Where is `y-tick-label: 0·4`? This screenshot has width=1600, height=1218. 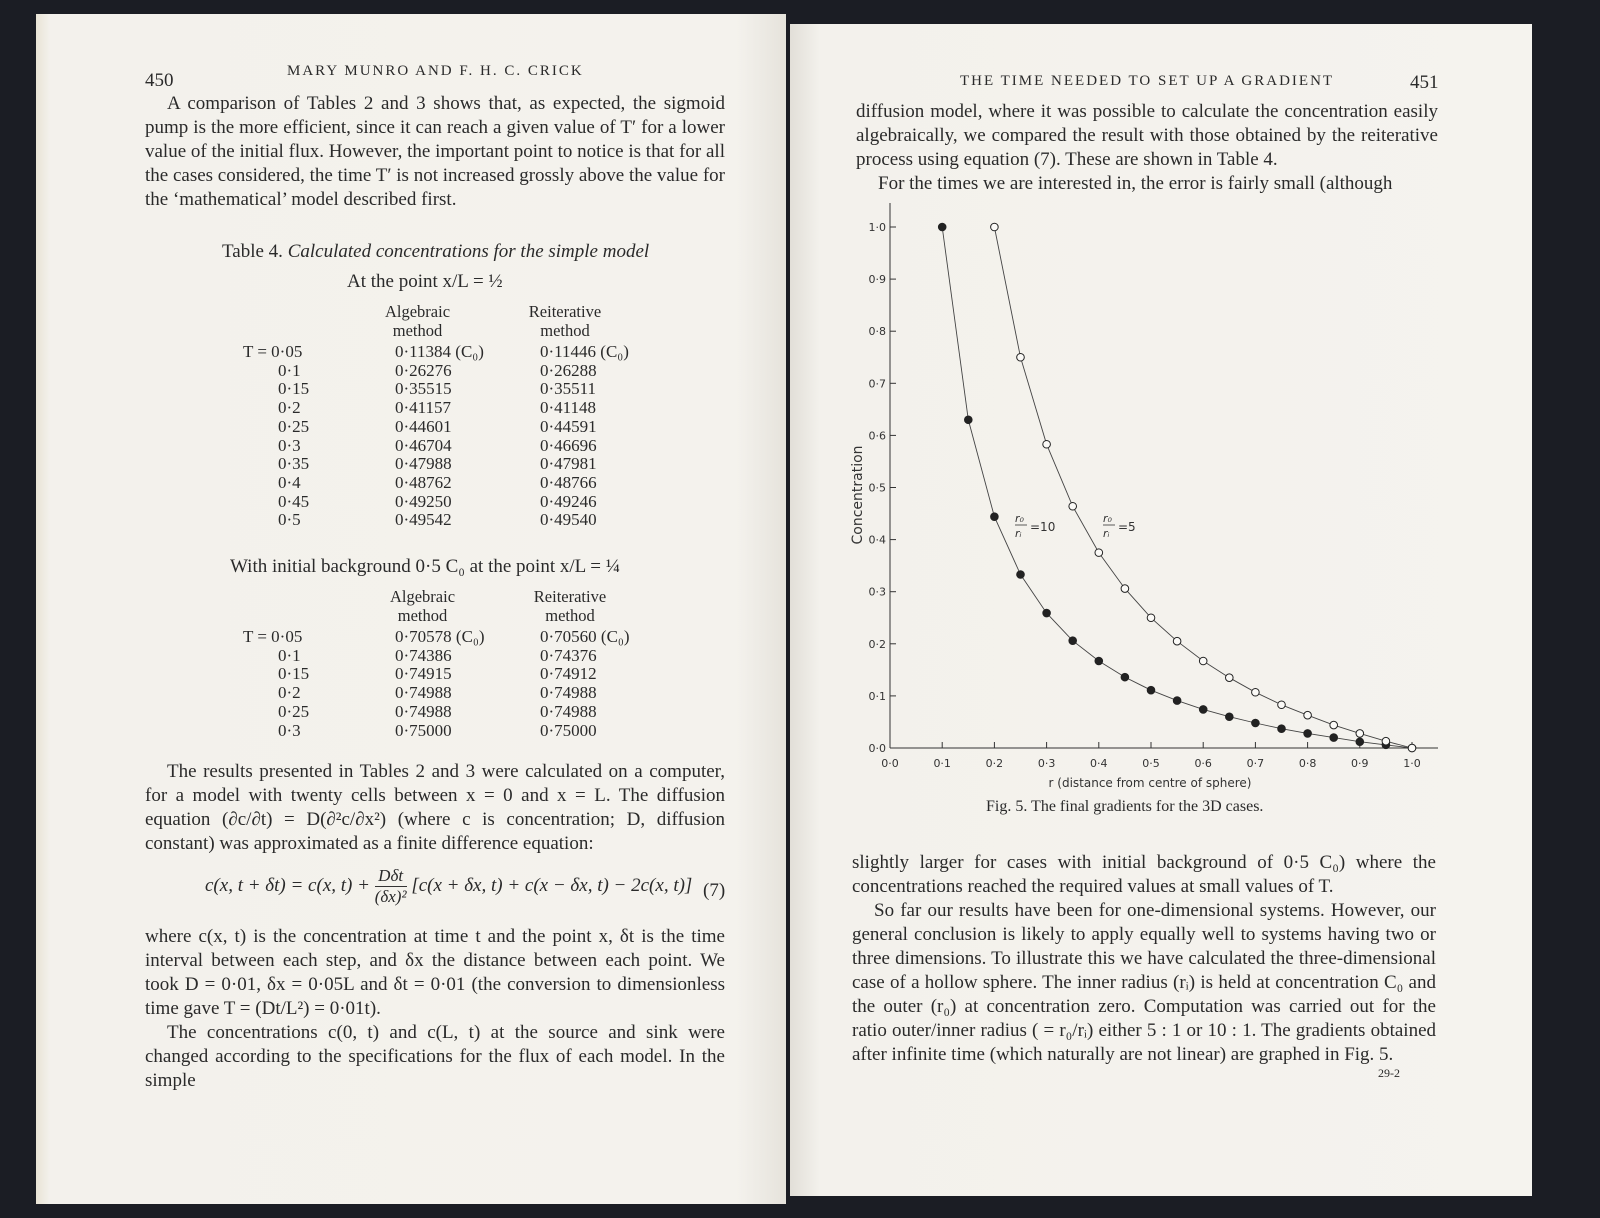 y-tick-label: 0·4 is located at coordinates (878, 540).